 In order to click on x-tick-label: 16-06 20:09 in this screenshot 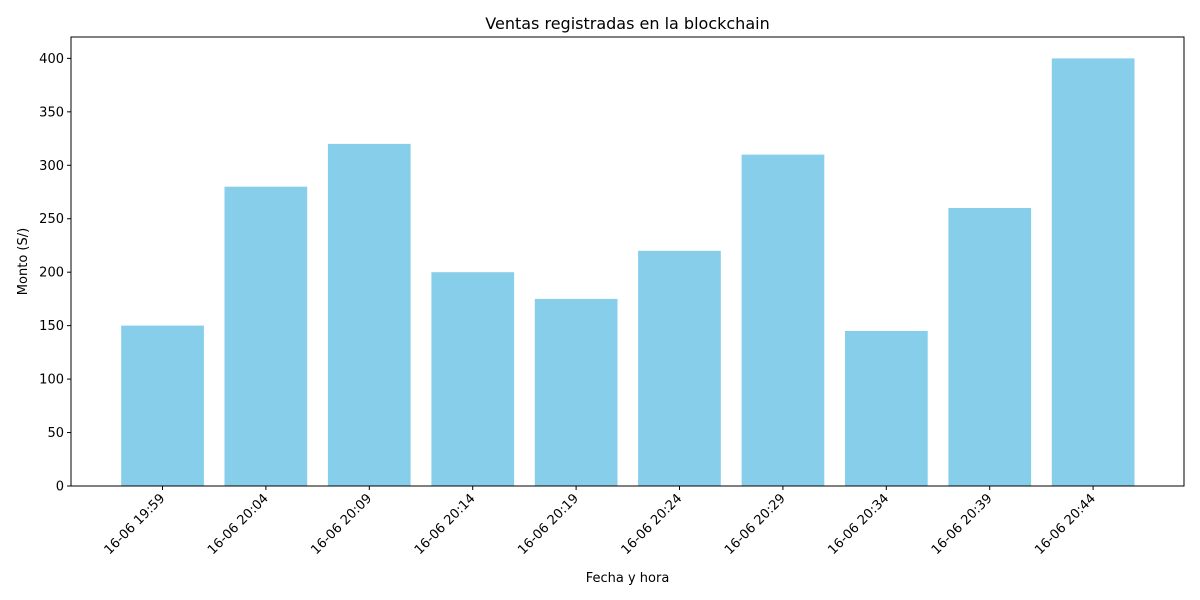, I will do `click(341, 524)`.